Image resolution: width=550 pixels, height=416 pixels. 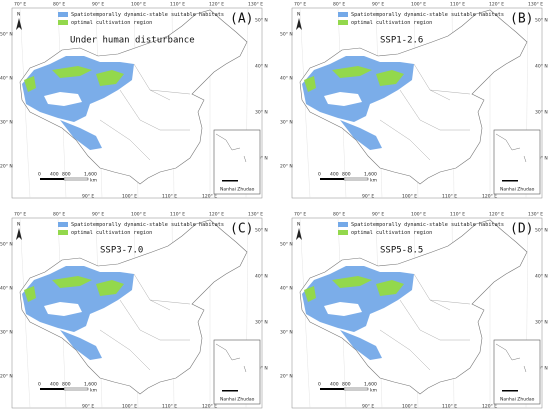 I want to click on longitude-label: 80° E, so click(x=339, y=5).